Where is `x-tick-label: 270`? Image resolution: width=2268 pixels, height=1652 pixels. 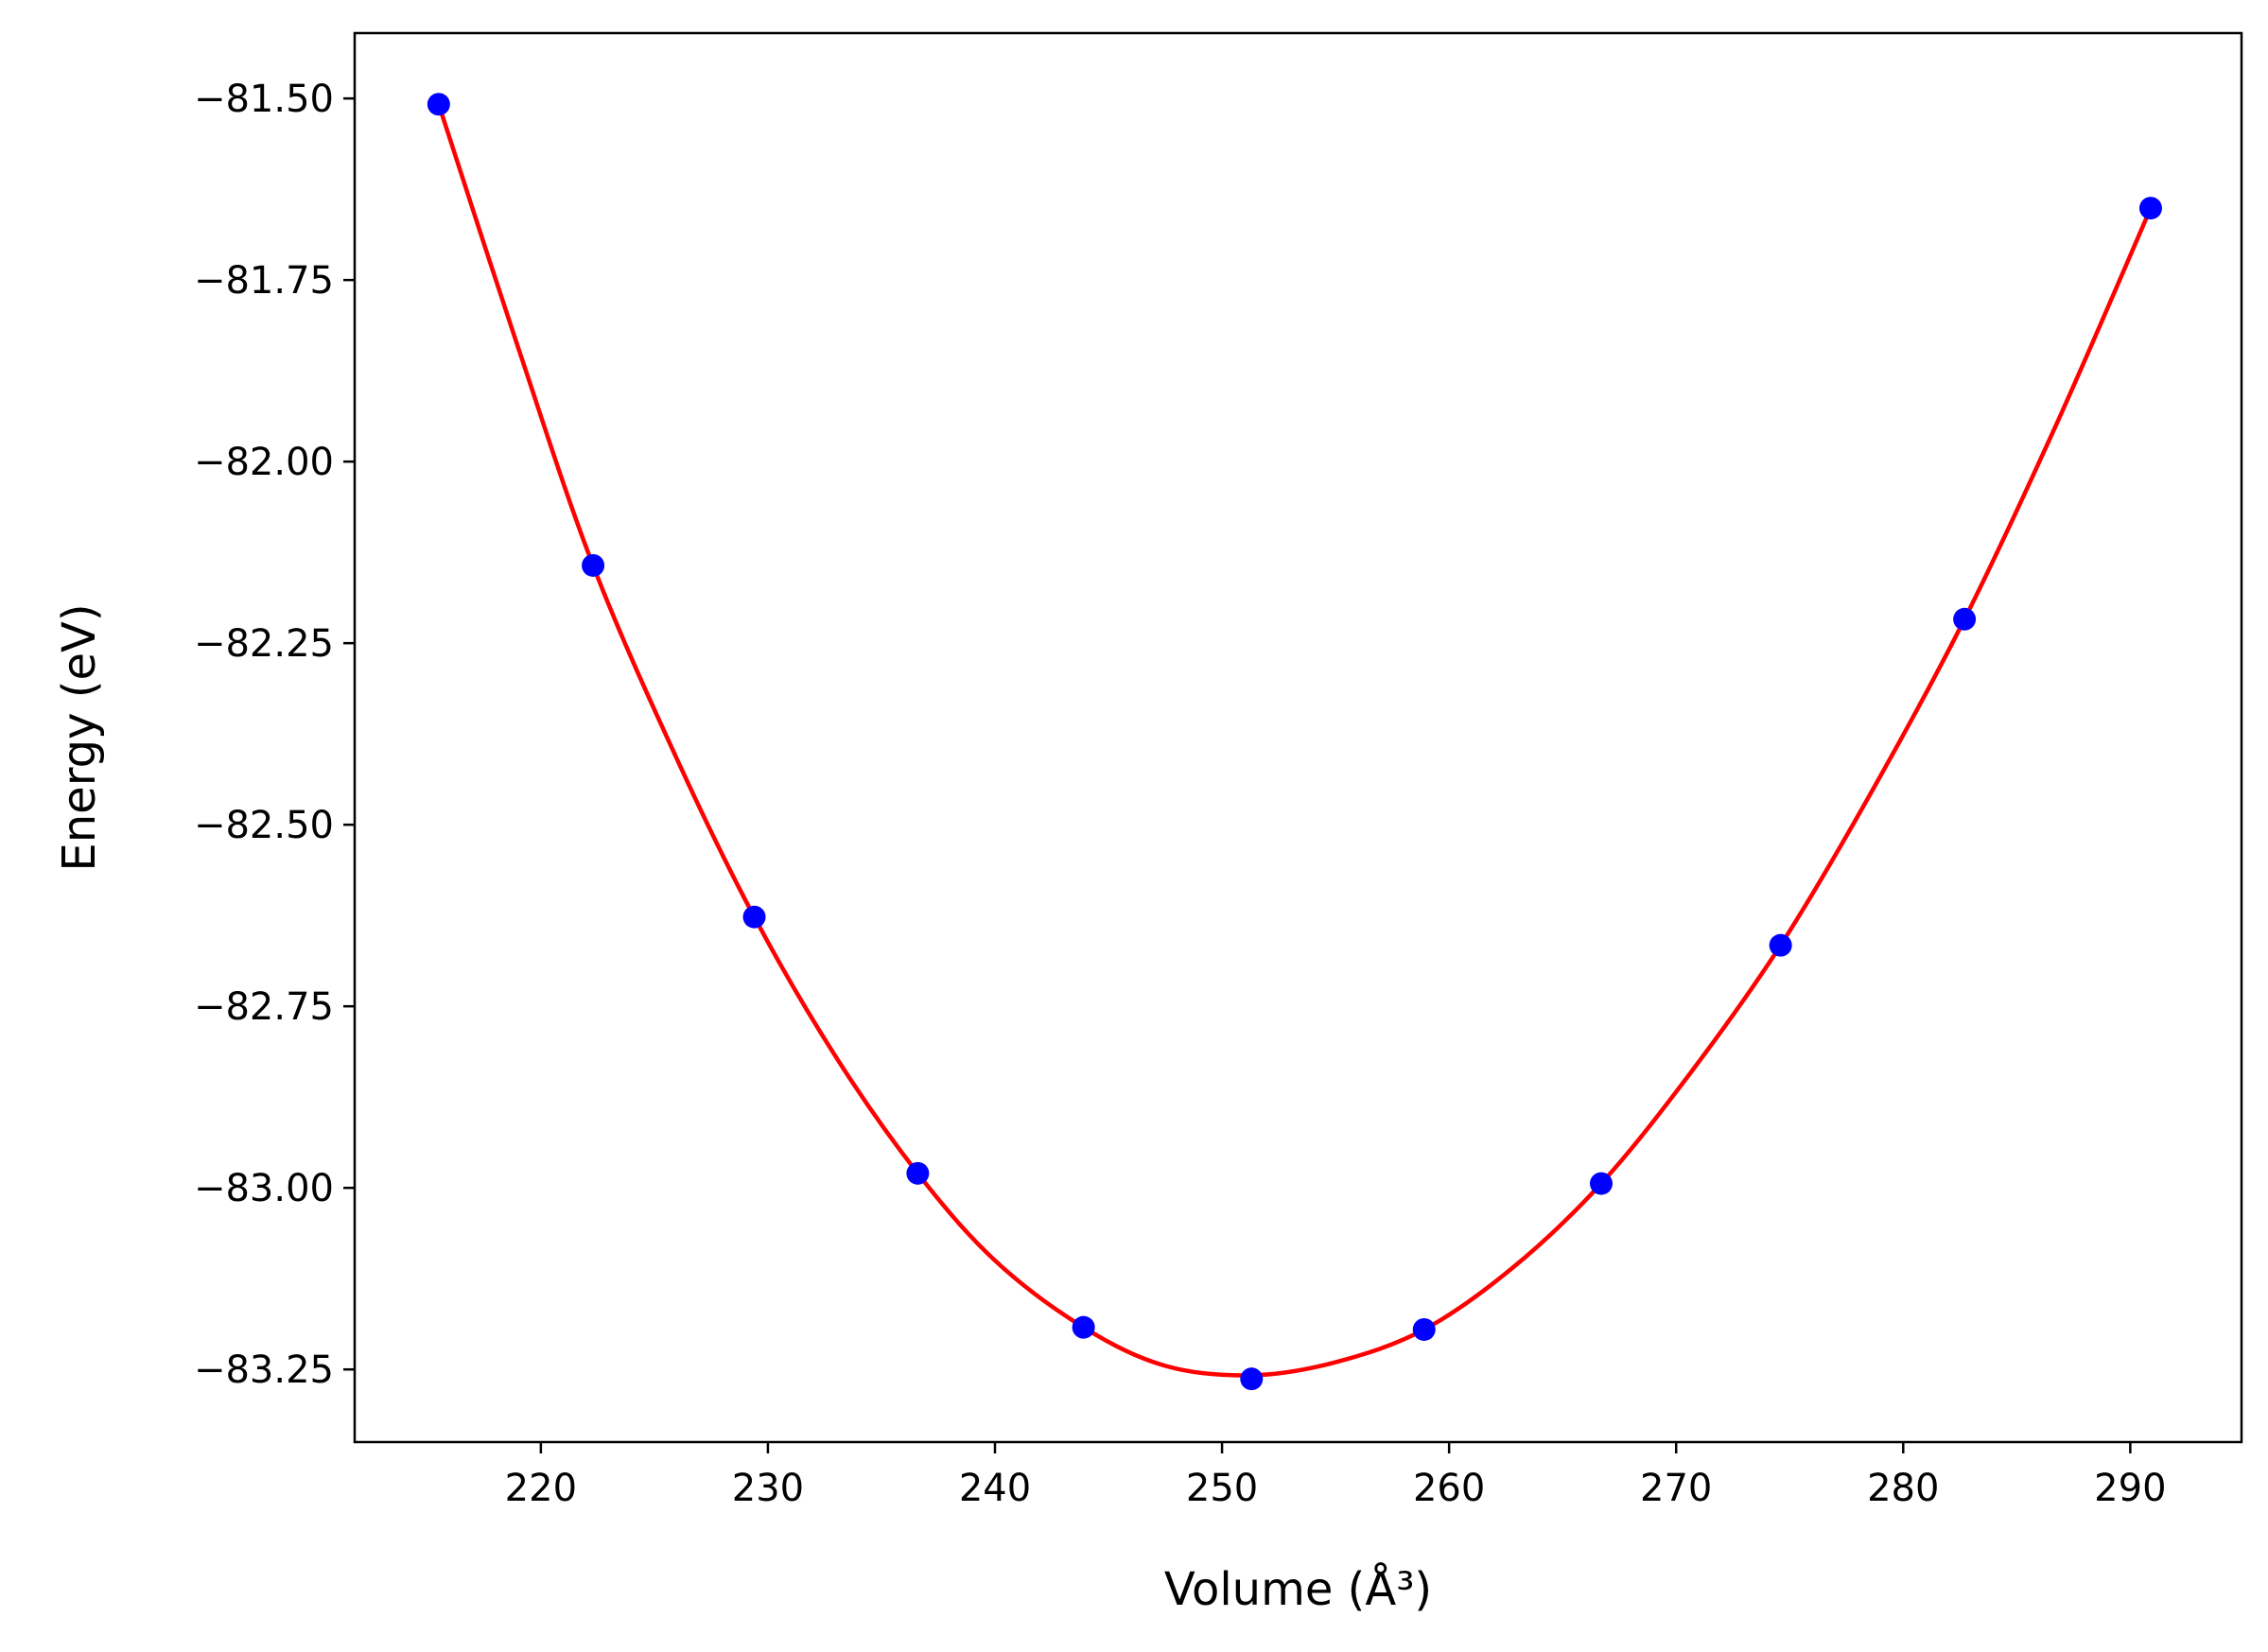 x-tick-label: 270 is located at coordinates (1676, 1489).